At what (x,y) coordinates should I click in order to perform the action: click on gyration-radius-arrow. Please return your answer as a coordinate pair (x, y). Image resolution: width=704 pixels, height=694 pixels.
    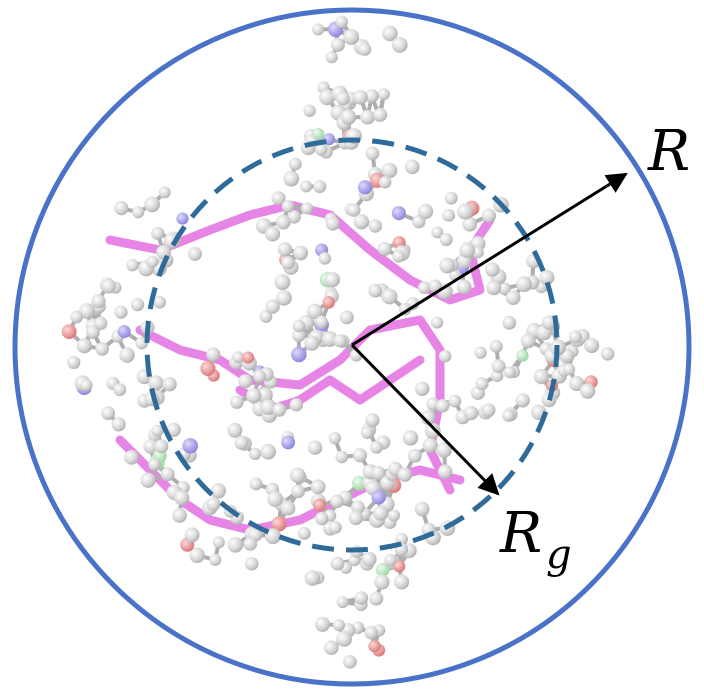
    Looking at the image, I should click on (425, 419).